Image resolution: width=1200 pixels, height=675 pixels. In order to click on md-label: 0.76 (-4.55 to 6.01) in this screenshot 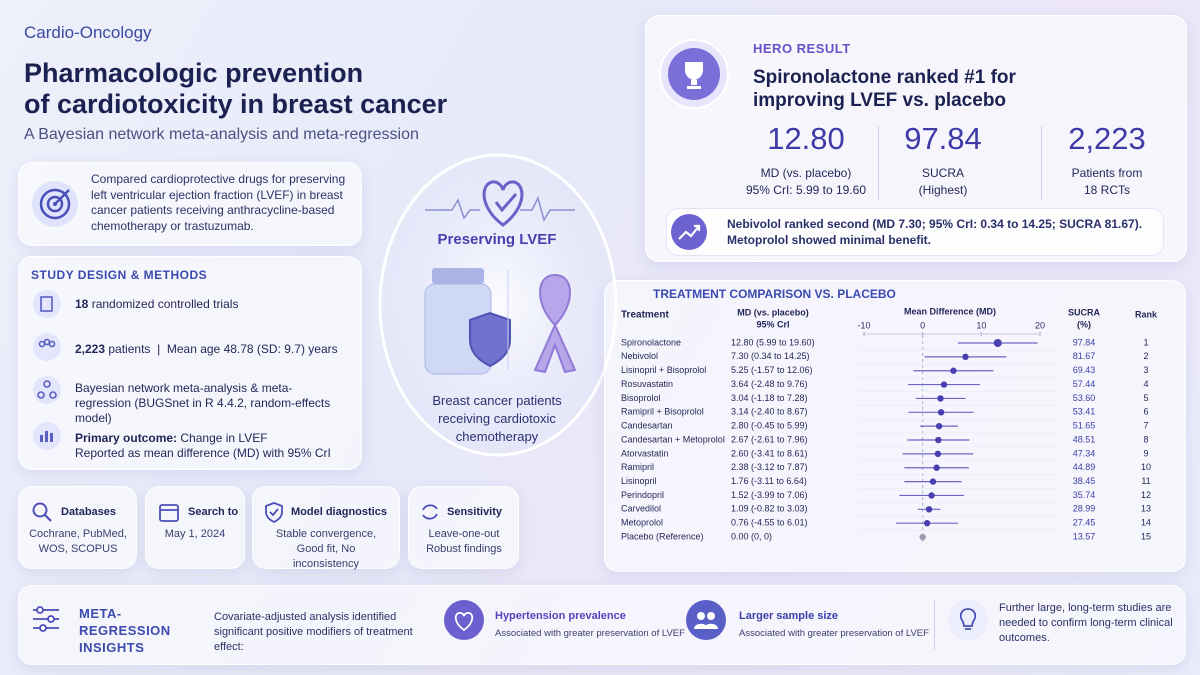, I will do `click(769, 523)`.